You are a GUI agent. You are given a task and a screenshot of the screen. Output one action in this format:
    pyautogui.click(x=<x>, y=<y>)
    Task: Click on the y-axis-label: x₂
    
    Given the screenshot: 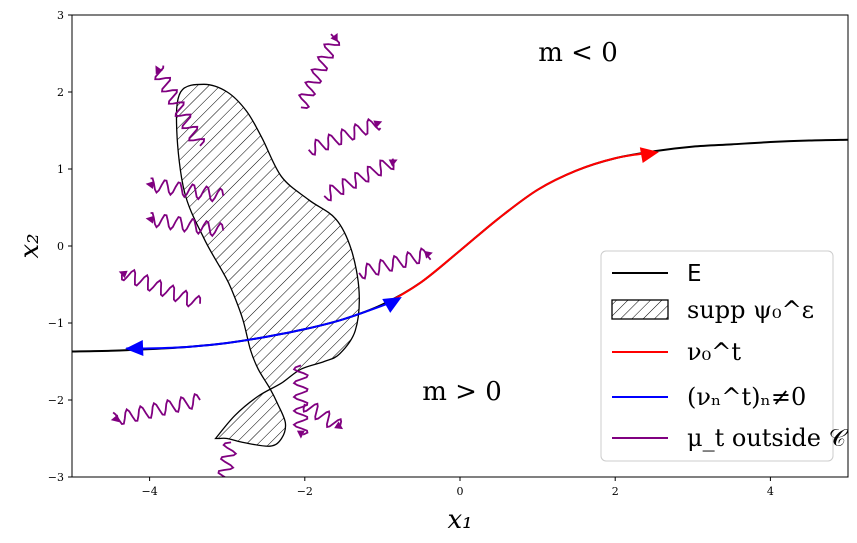 What is the action you would take?
    pyautogui.click(x=30, y=245)
    